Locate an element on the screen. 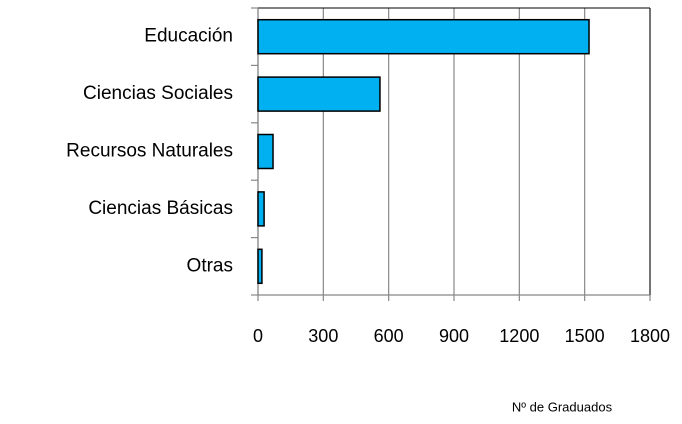 This screenshot has width=682, height=424. x-tick-label: 600 is located at coordinates (389, 336).